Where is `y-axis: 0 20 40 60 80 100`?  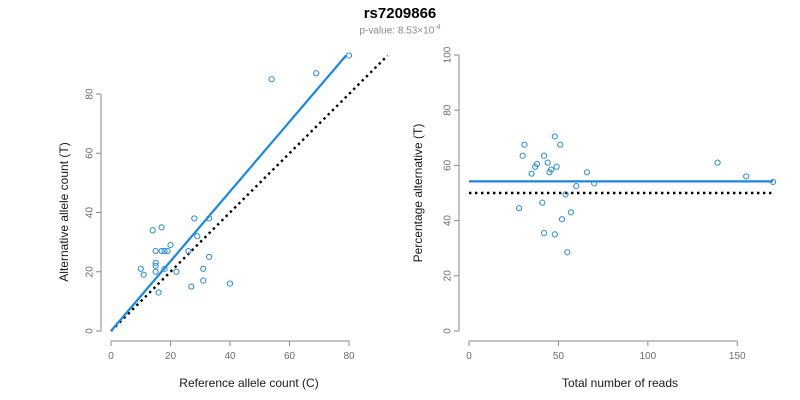
y-axis: 0 20 40 60 80 100 is located at coordinates (451, 190).